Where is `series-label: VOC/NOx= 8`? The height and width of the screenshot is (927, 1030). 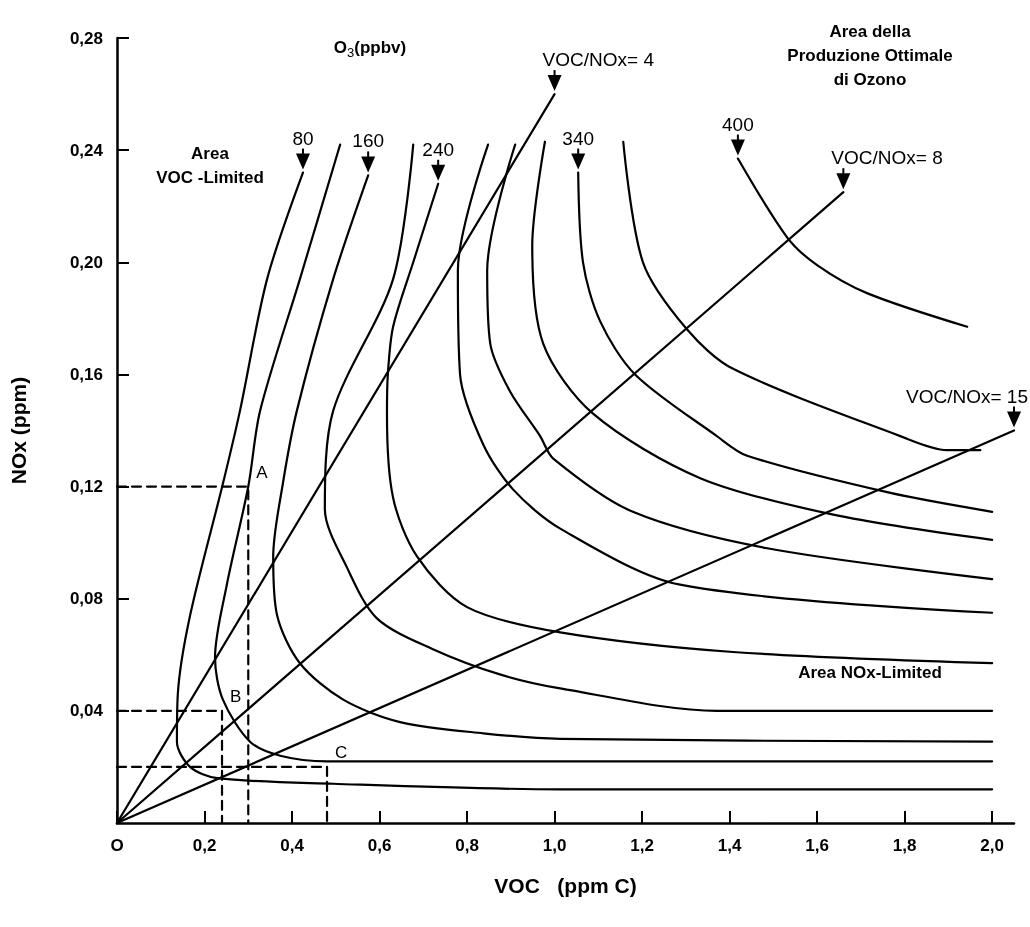
series-label: VOC/NOx= 8 is located at coordinates (887, 158).